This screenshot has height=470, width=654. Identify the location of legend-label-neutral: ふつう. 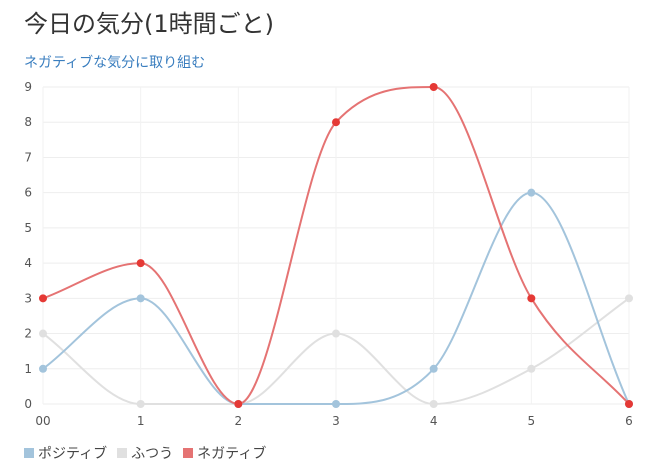
(152, 453).